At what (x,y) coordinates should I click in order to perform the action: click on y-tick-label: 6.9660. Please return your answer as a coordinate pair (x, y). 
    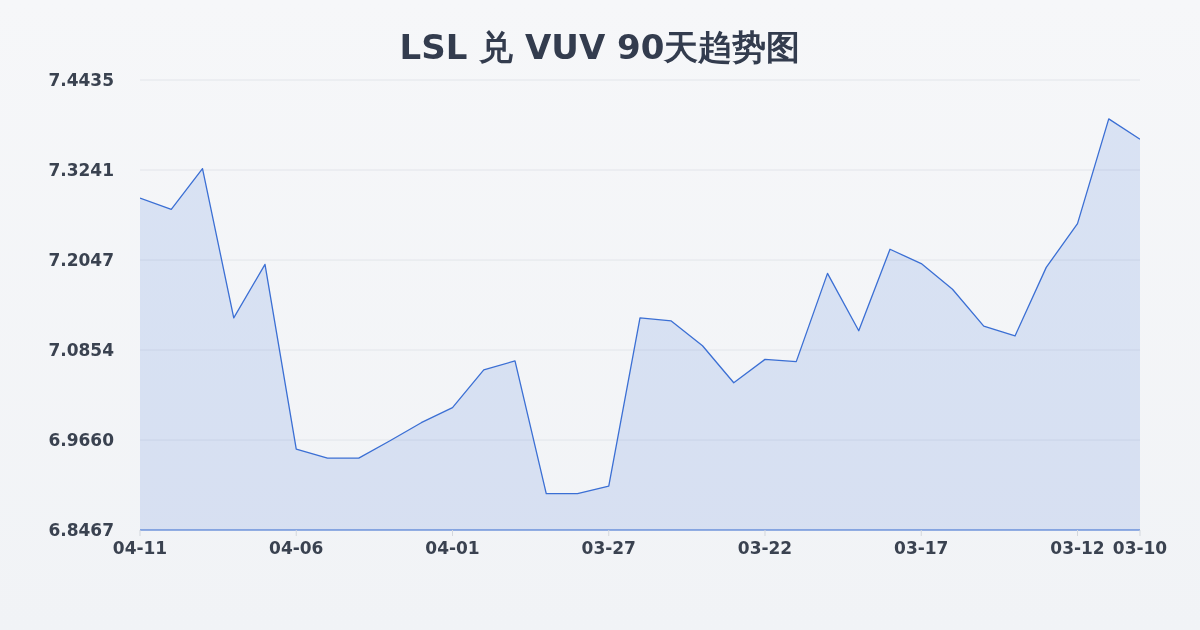
    Looking at the image, I should click on (81, 440).